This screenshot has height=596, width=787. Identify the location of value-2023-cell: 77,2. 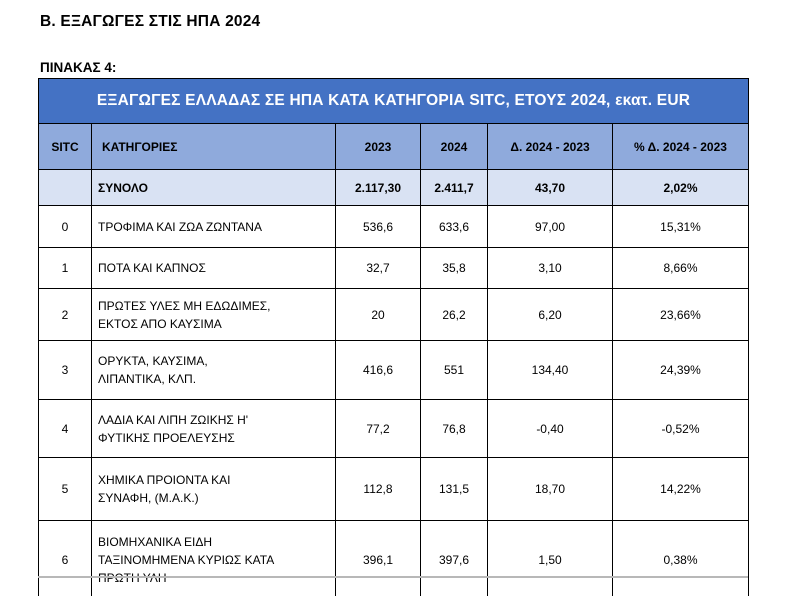
(378, 428).